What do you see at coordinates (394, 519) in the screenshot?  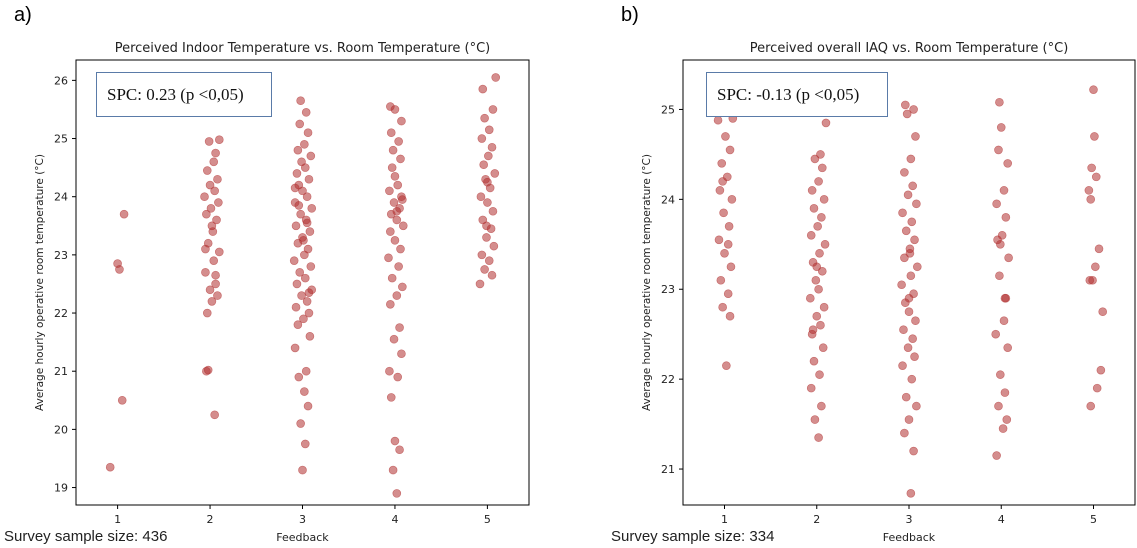 I see `x-tick-label: 4` at bounding box center [394, 519].